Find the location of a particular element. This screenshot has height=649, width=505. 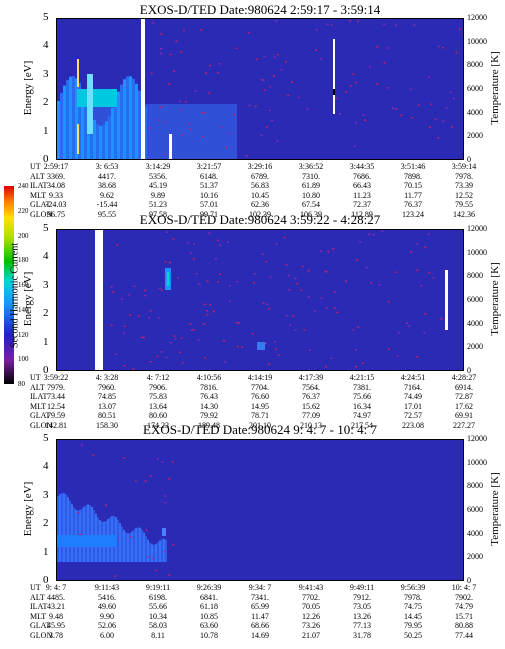

ephemeris-cell: 7898. is located at coordinates (413, 176).